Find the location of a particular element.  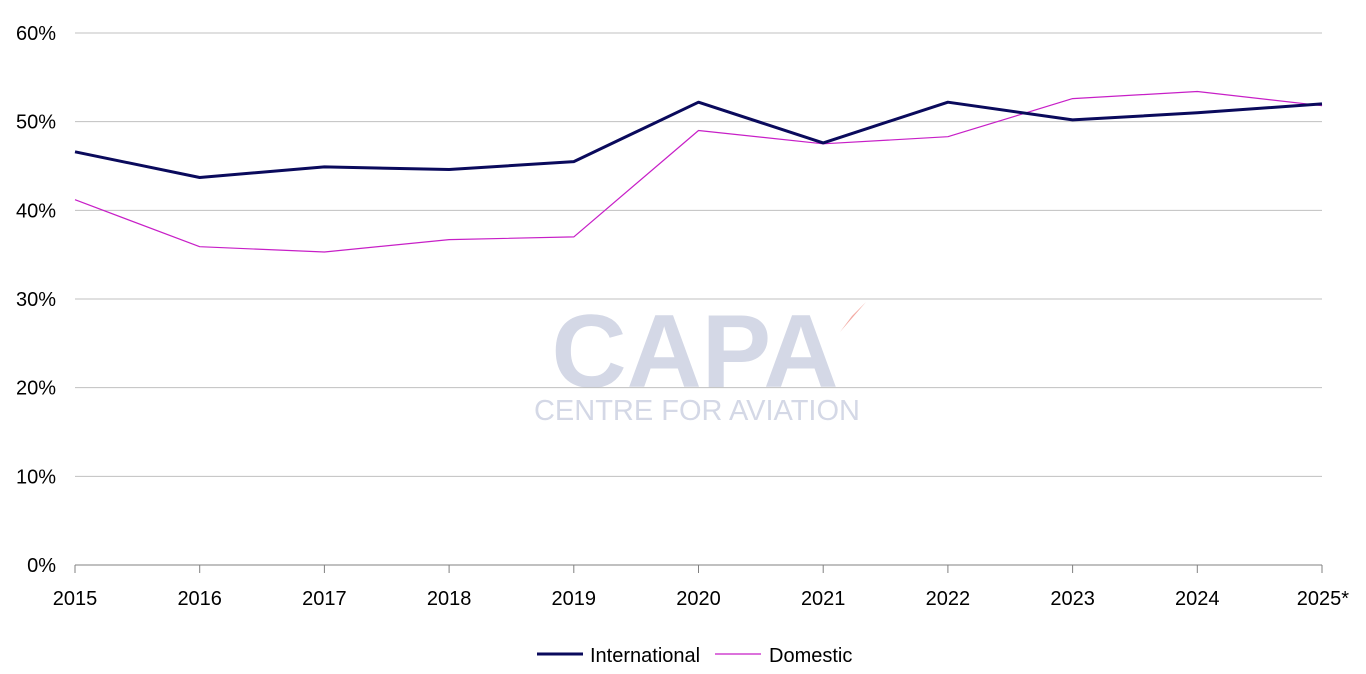

y-tick-label: 40% is located at coordinates (36, 211).